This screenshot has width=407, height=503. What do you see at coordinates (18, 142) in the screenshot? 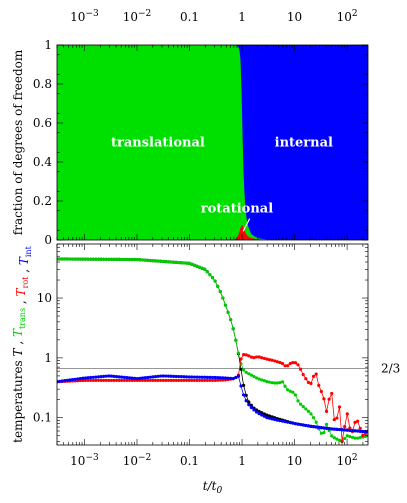
I see `top-y-axis-title: fraction of degrees of freedom` at bounding box center [18, 142].